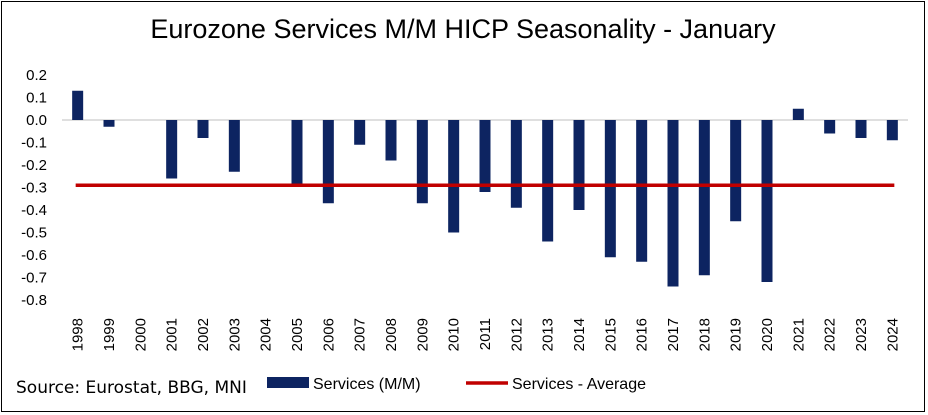  I want to click on x-tick-label: 2023, so click(861, 334).